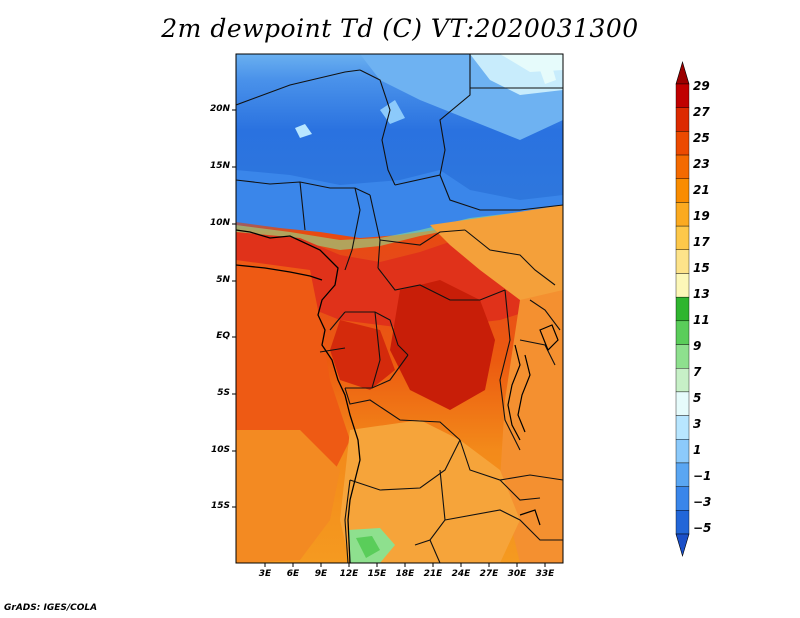 The width and height of the screenshot is (800, 618). What do you see at coordinates (234, 308) in the screenshot?
I see `lat-ticks` at bounding box center [234, 308].